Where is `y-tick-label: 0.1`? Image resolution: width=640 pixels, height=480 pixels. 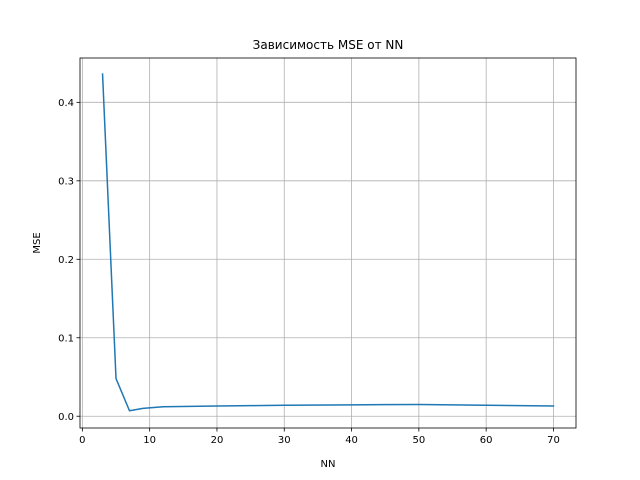 y-tick-label: 0.1 is located at coordinates (66, 338).